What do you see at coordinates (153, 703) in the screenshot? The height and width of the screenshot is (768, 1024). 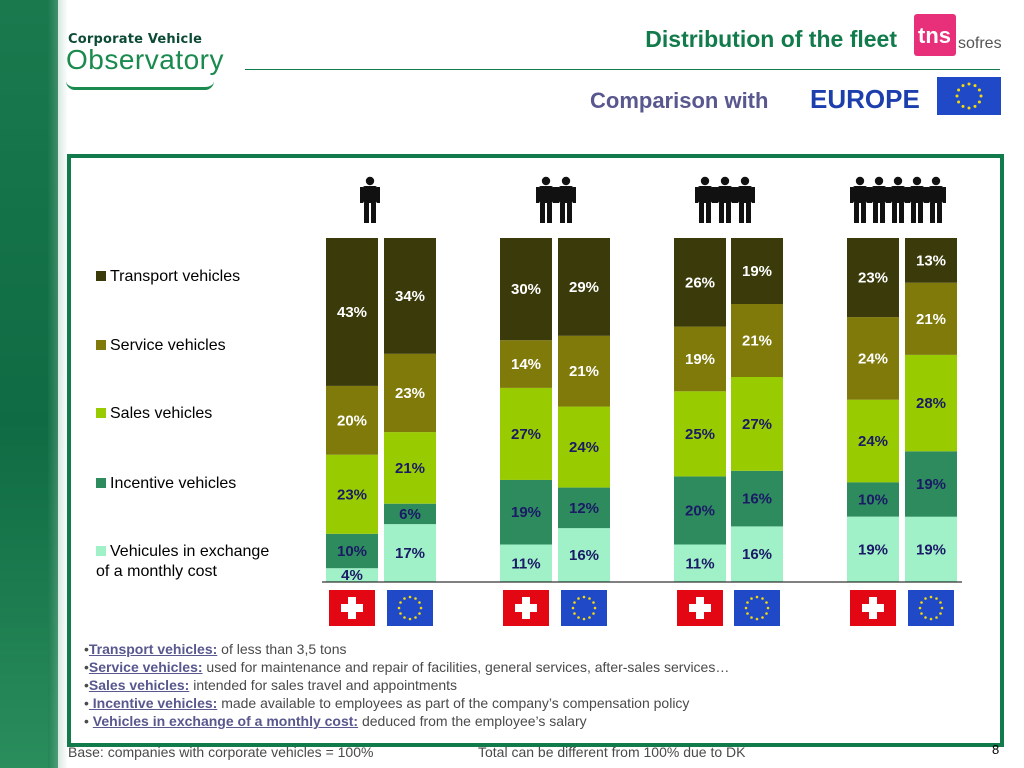 I see `note-term: Incentive vehicles:` at bounding box center [153, 703].